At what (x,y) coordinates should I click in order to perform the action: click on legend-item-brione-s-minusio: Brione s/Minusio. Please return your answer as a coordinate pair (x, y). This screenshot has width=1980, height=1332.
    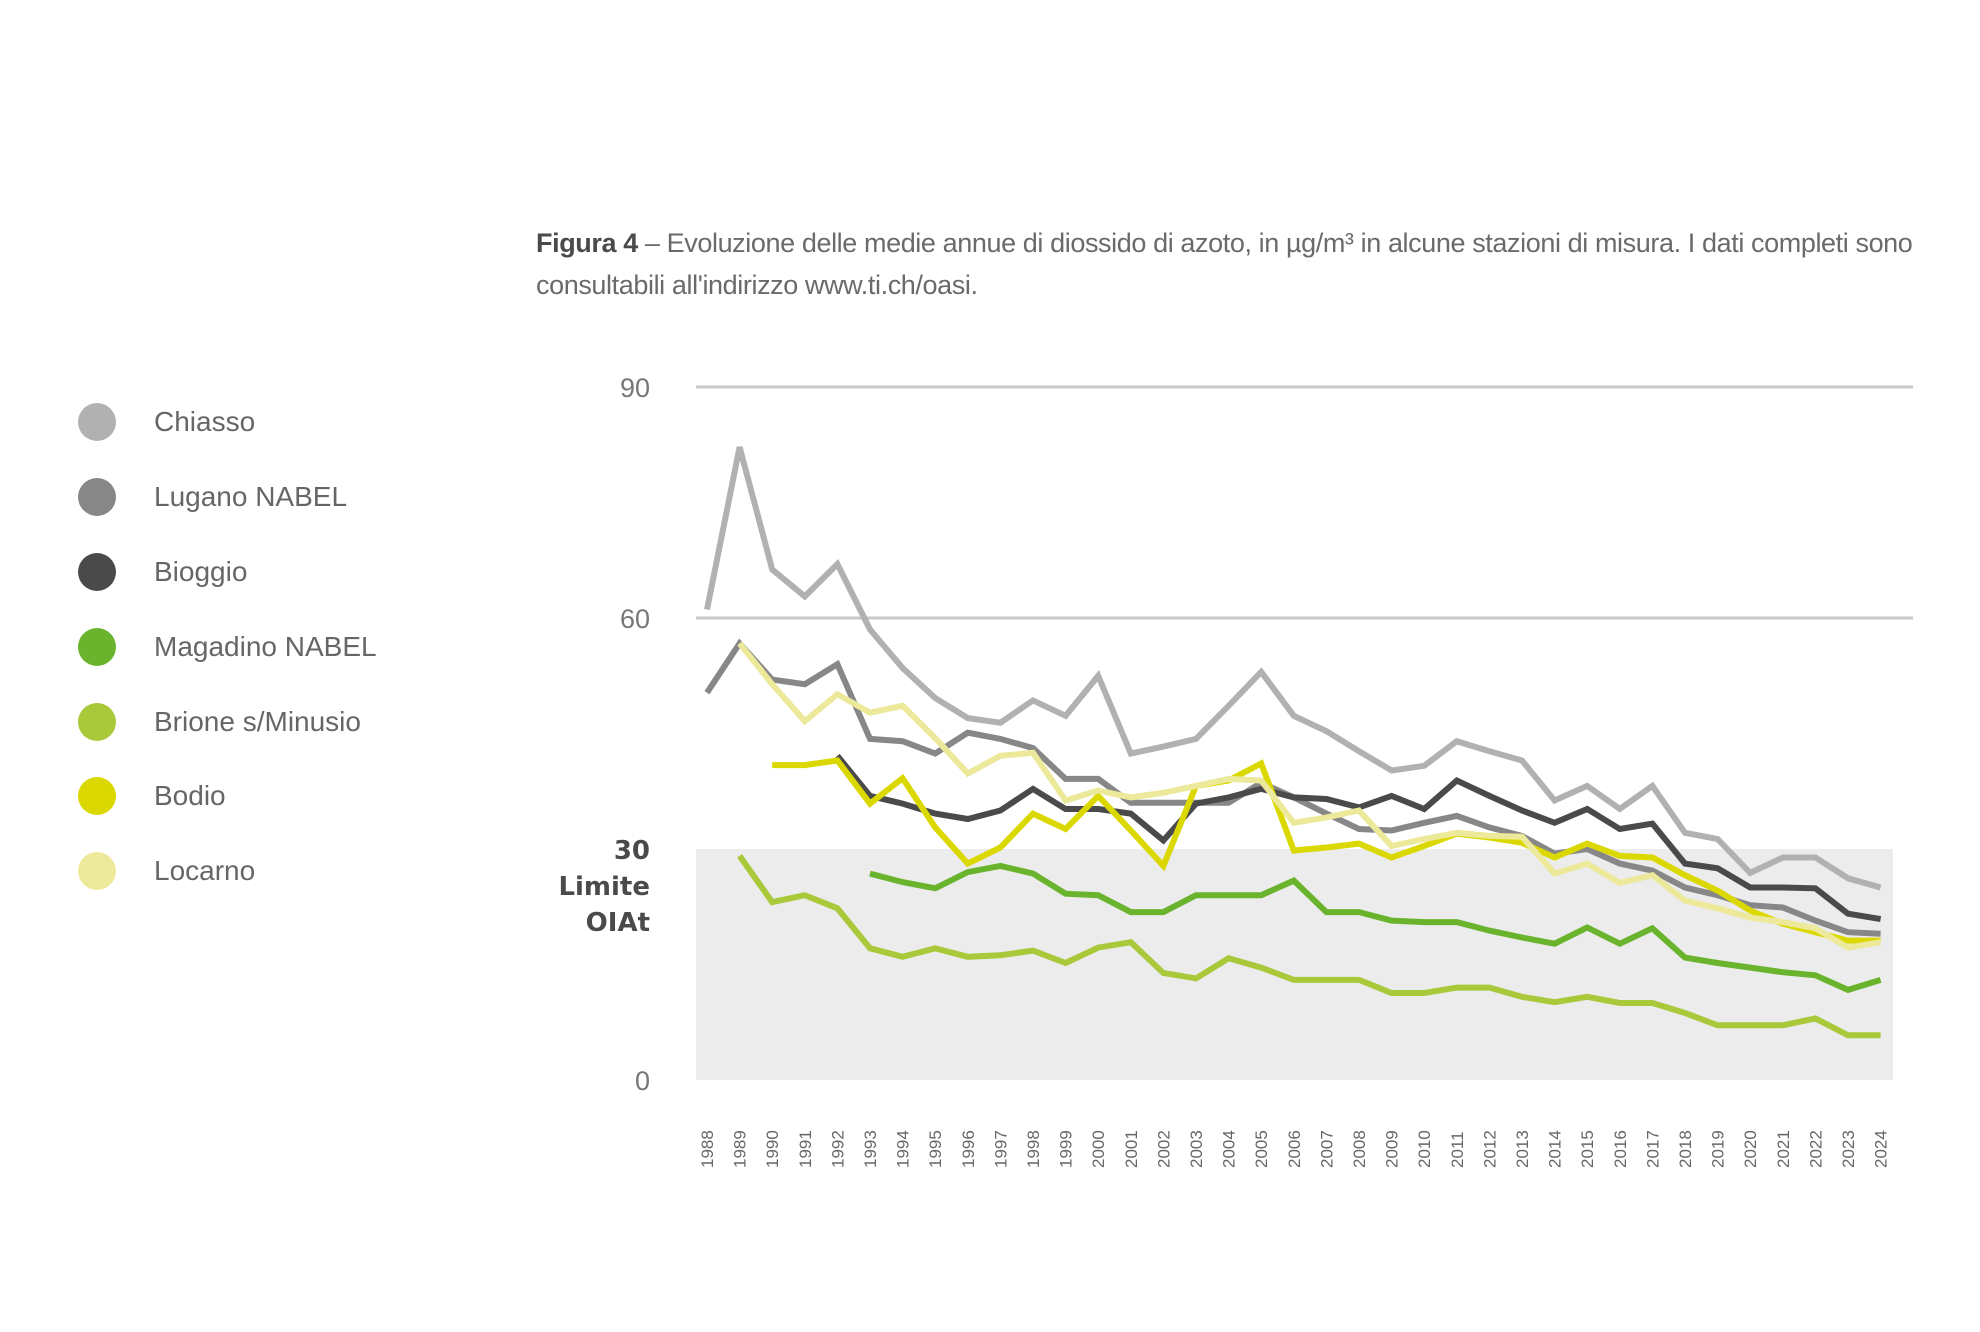
    Looking at the image, I should click on (227, 721).